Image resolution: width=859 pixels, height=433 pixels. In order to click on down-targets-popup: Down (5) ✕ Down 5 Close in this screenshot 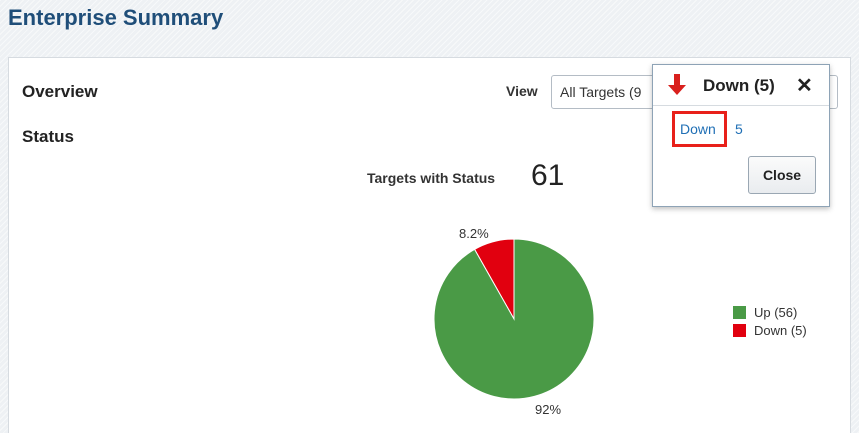, I will do `click(741, 135)`.